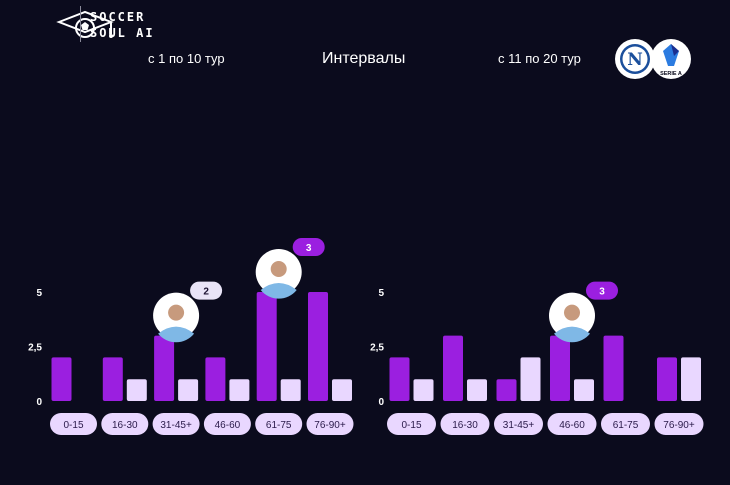  I want to click on chart-2: 0 2,5 5 0-15 16-30 31-45+ 46-60 61-75 76-90+ 3, so click(537, 358).